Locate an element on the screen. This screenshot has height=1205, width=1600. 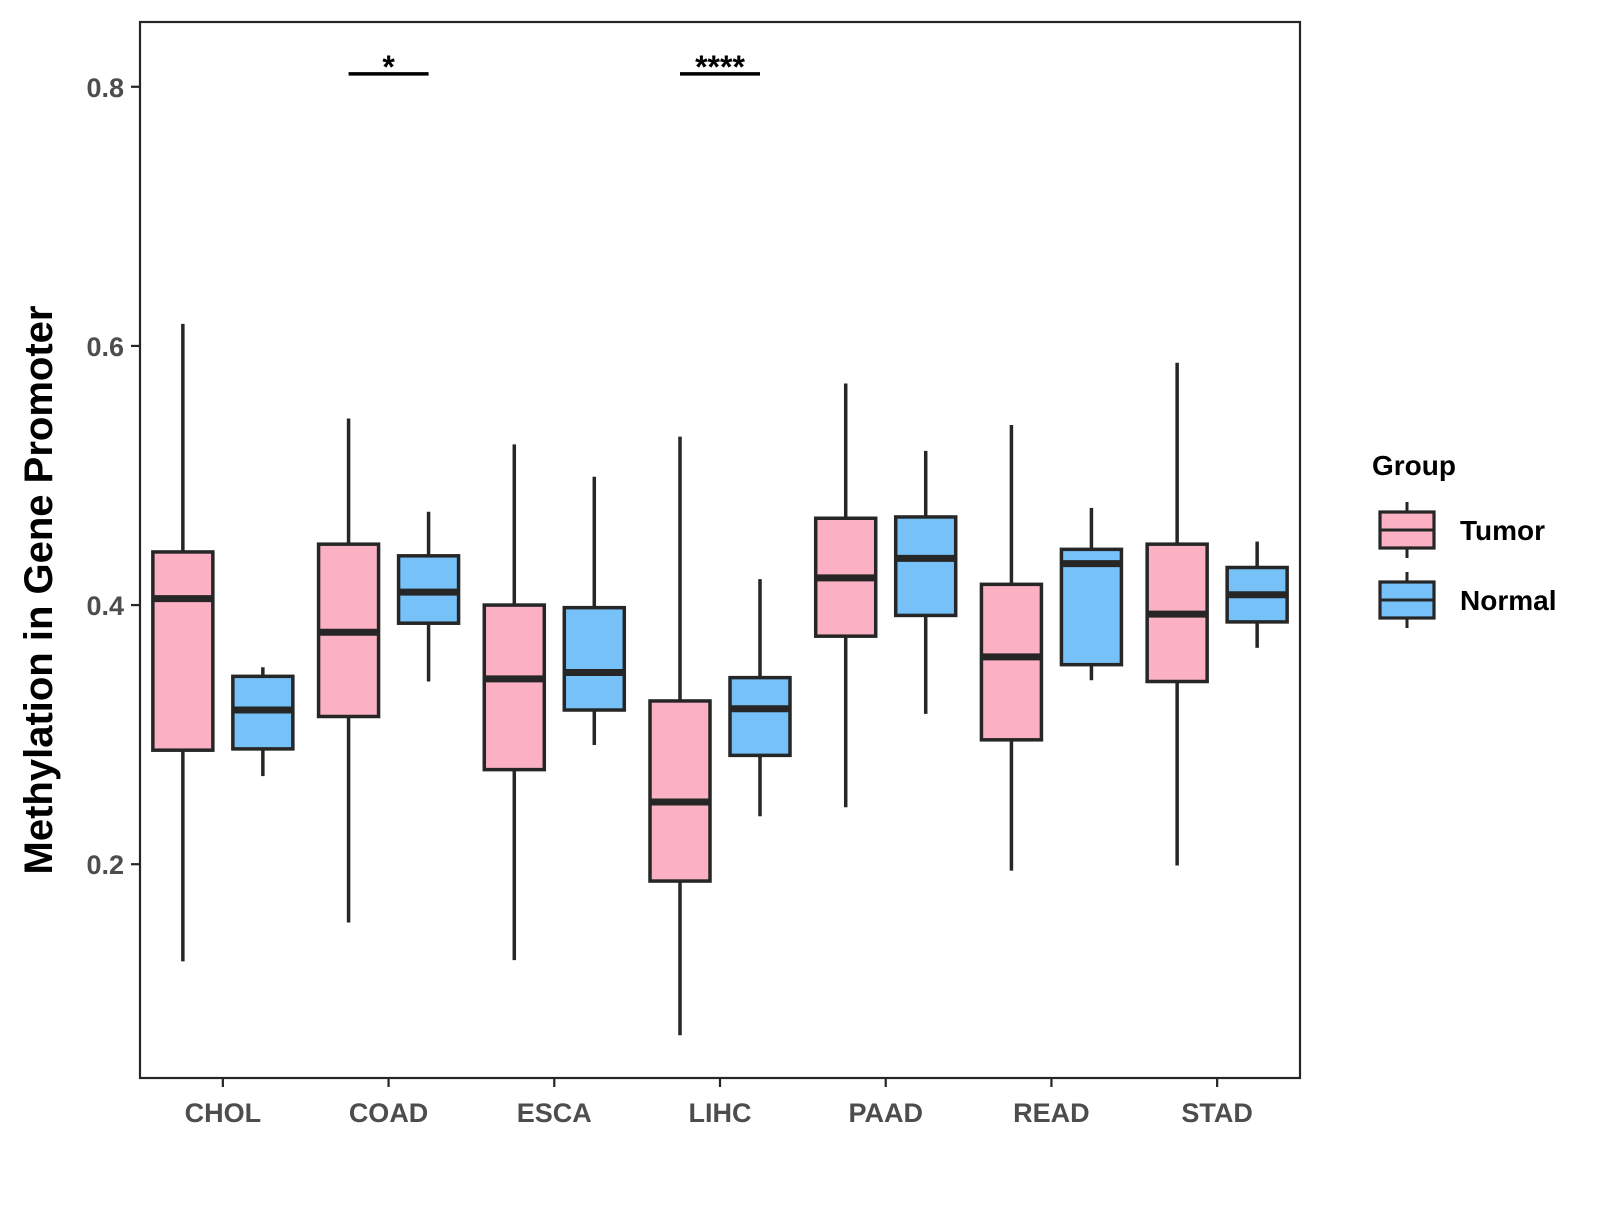
legend-title: Group is located at coordinates (1414, 465).